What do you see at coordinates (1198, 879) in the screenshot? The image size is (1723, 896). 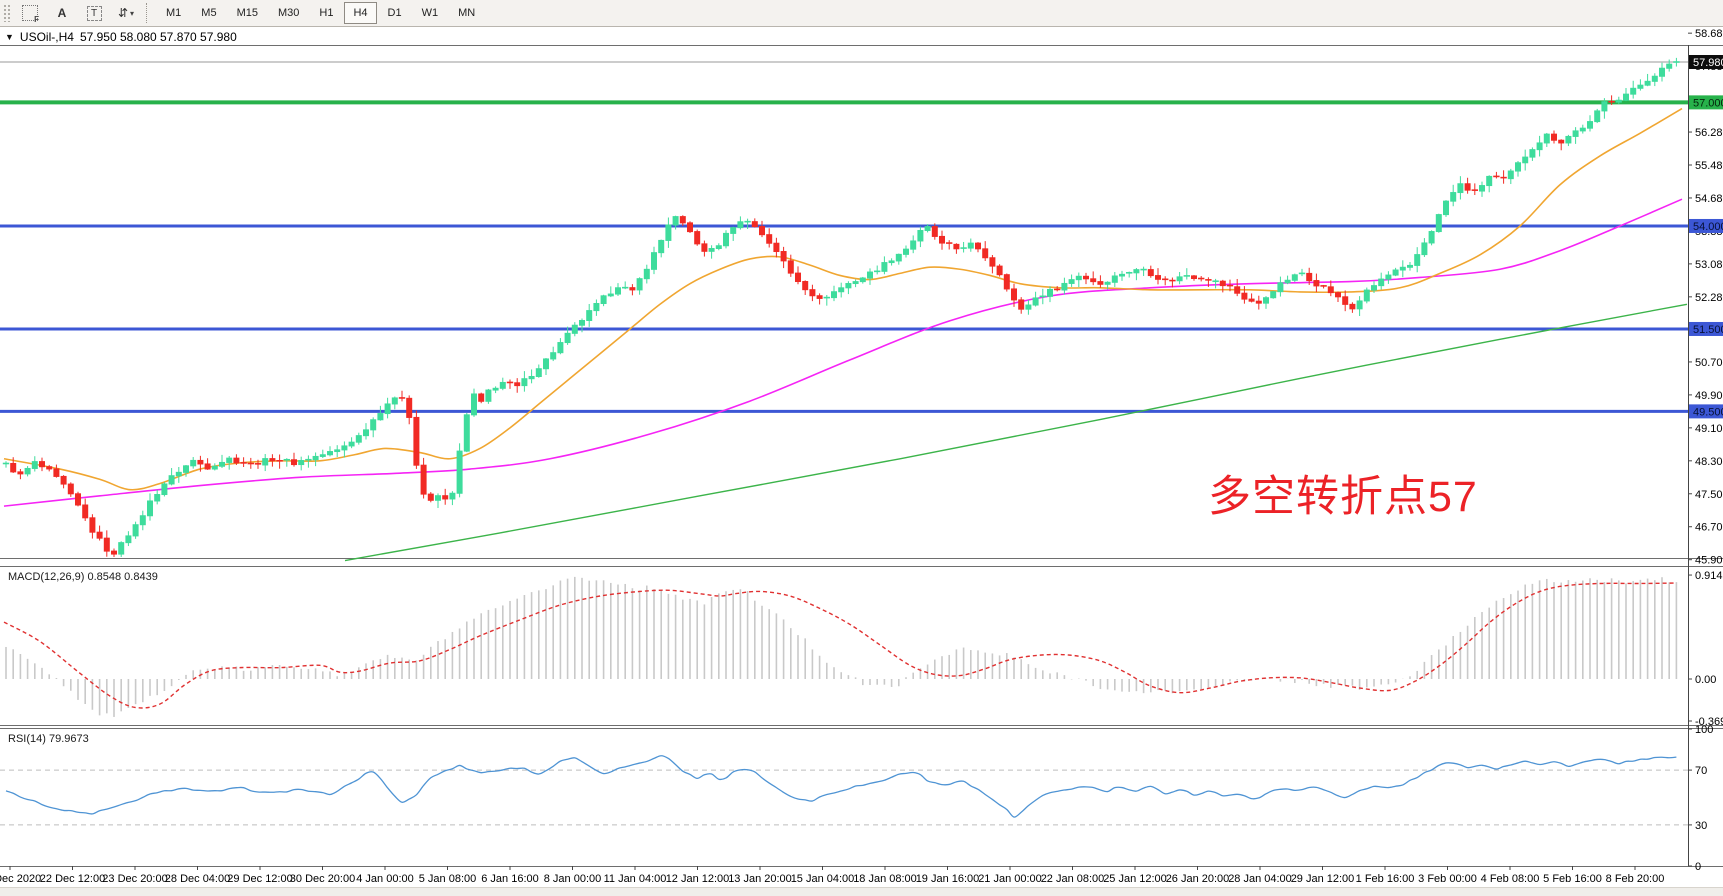 I see `svg-text: 26 Jan 20:00` at bounding box center [1198, 879].